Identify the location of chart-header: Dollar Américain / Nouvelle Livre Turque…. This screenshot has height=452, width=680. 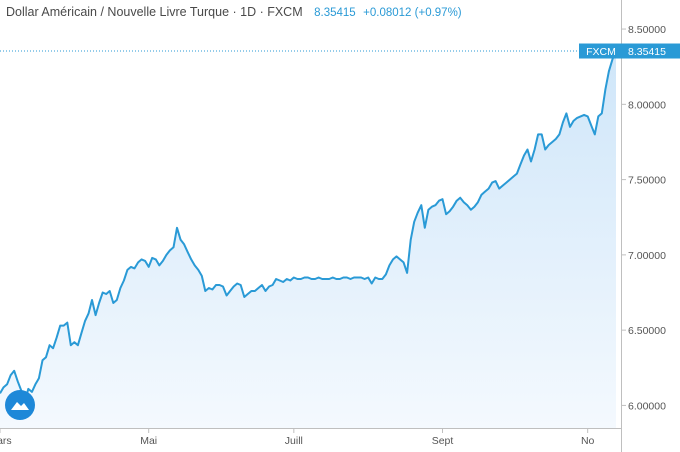
(234, 12).